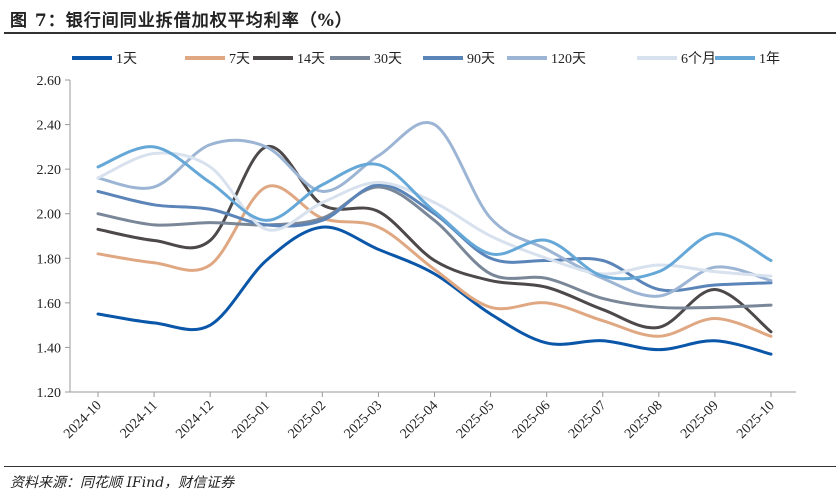 The height and width of the screenshot is (498, 840). What do you see at coordinates (700, 420) in the screenshot?
I see `x-tick-label: 2025-09` at bounding box center [700, 420].